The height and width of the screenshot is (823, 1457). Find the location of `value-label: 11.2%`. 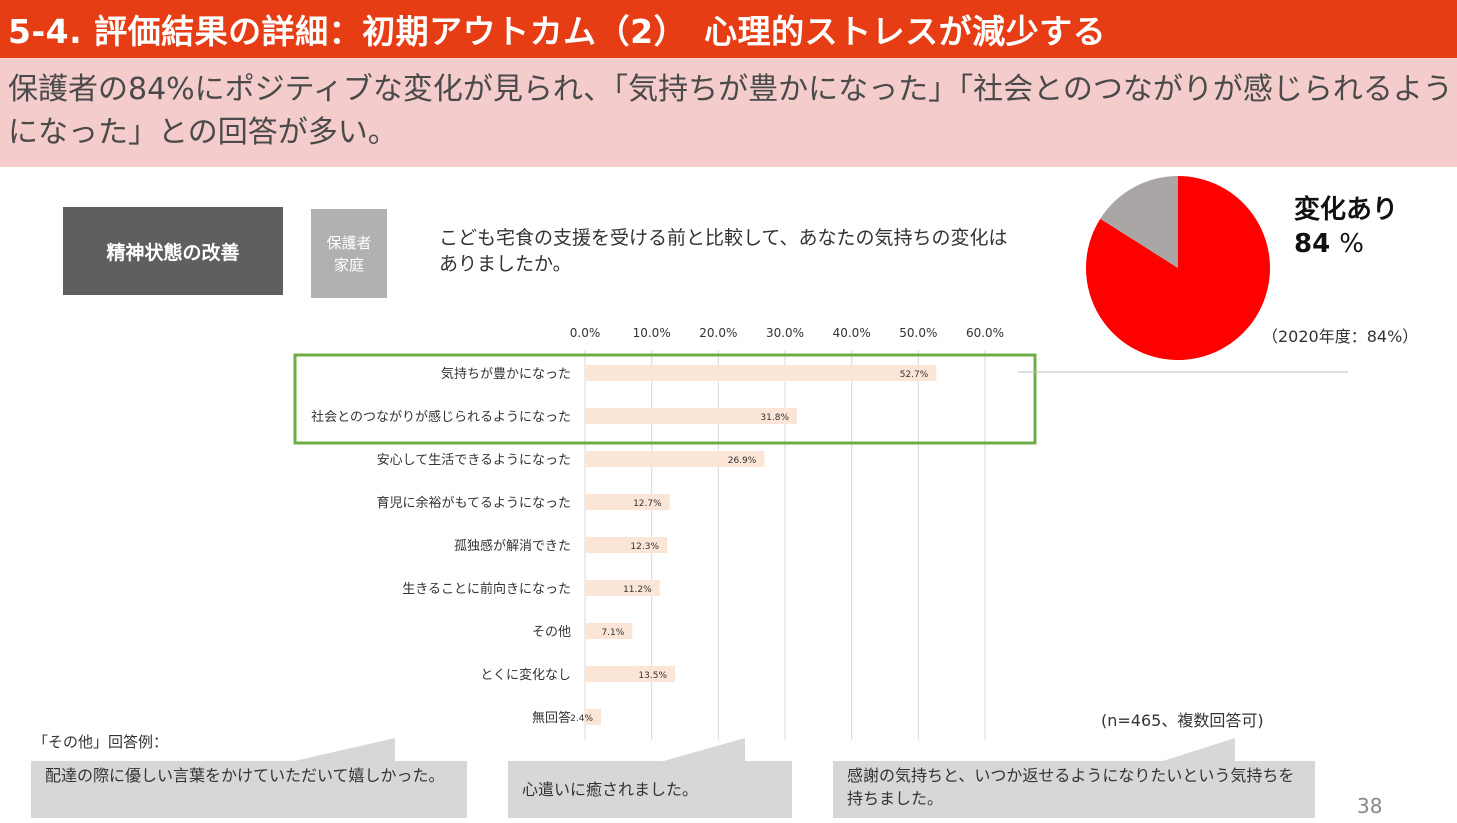

value-label: 11.2% is located at coordinates (637, 590).